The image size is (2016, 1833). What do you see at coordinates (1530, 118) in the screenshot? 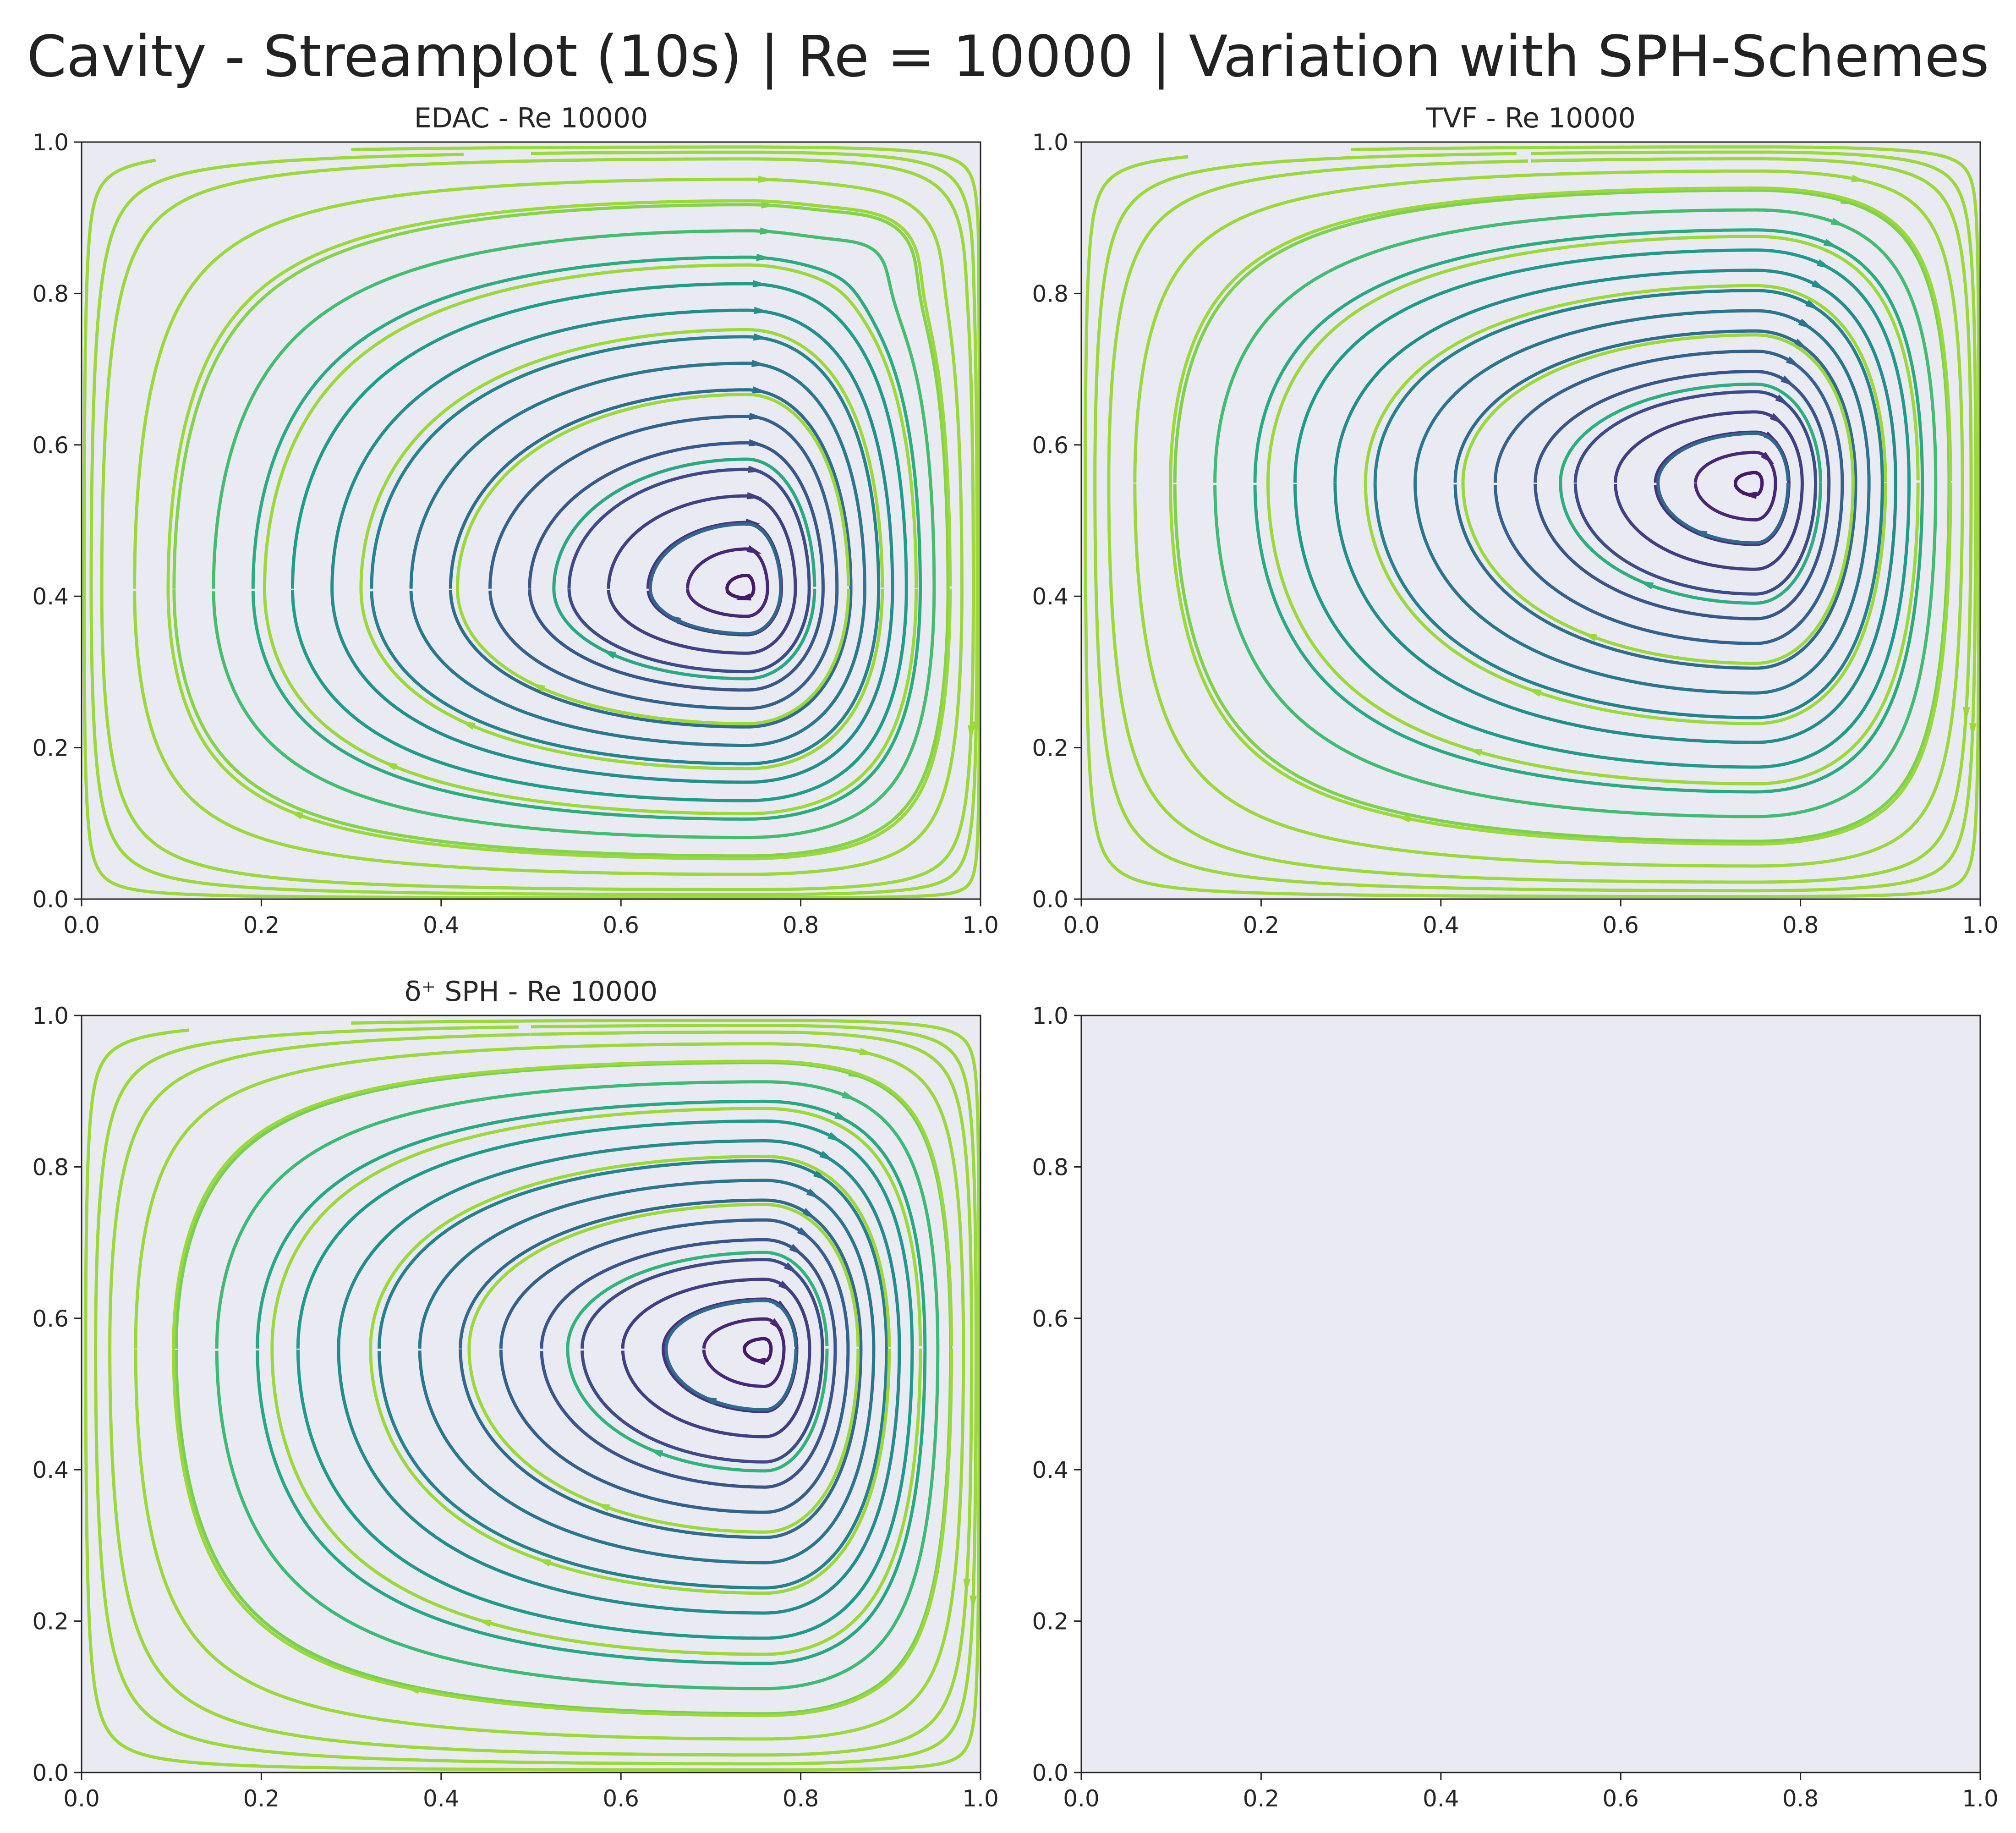
I see `panel-title: TVF - Re 10000` at bounding box center [1530, 118].